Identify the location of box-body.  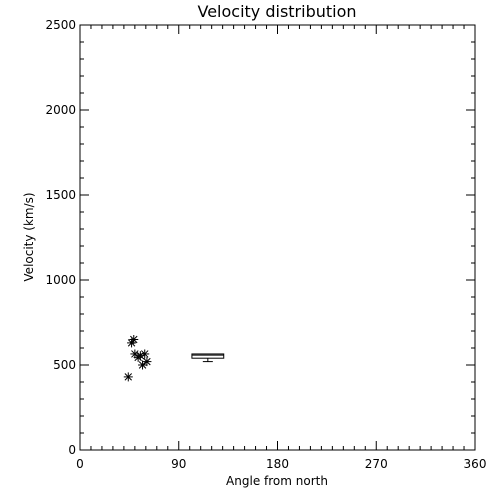
(208, 356).